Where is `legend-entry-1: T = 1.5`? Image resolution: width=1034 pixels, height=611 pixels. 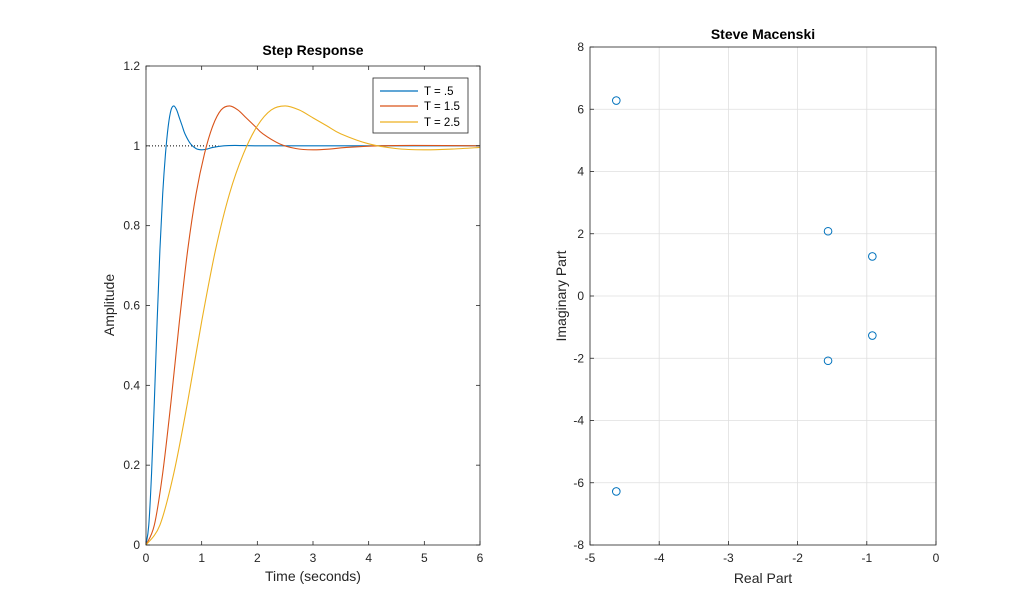
legend-entry-1: T = 1.5 is located at coordinates (442, 107).